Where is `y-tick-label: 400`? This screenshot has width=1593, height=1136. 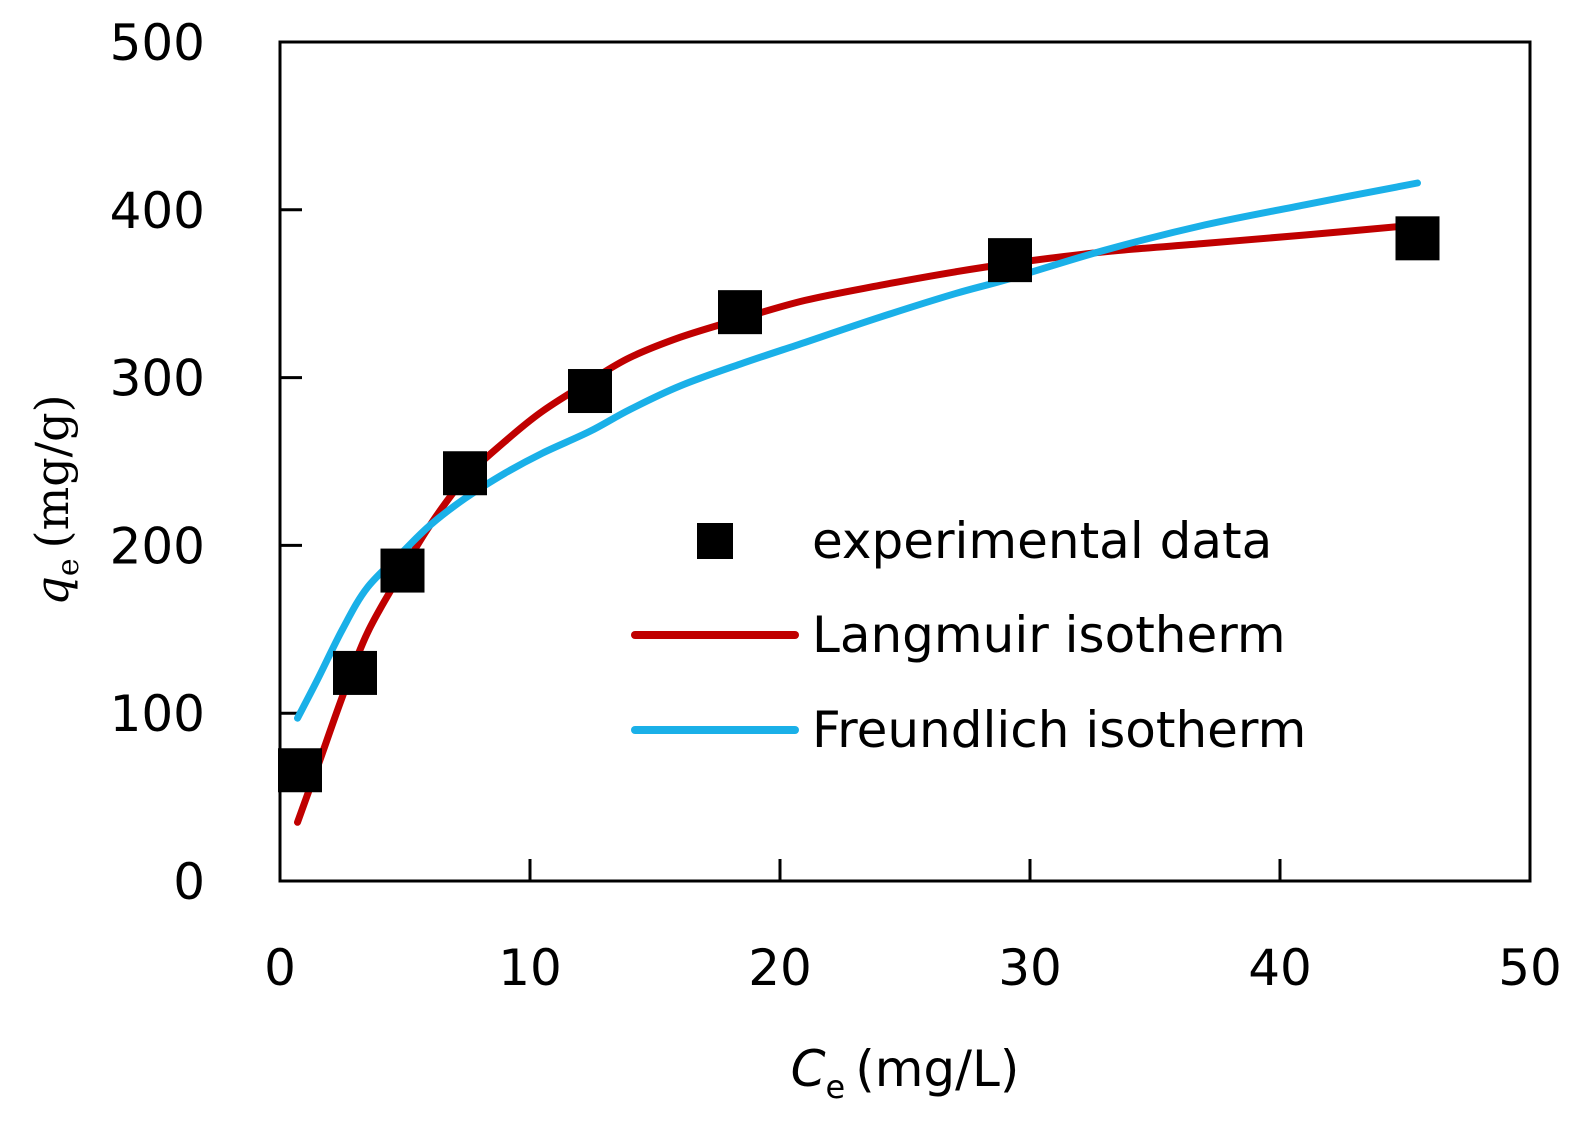
y-tick-label: 400 is located at coordinates (157, 211).